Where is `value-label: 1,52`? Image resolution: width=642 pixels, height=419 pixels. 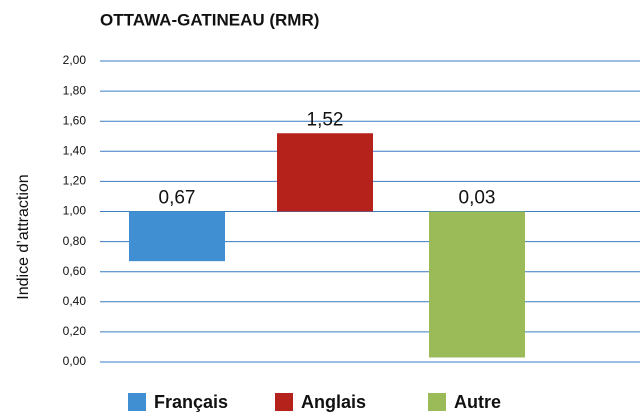 value-label: 1,52 is located at coordinates (325, 119).